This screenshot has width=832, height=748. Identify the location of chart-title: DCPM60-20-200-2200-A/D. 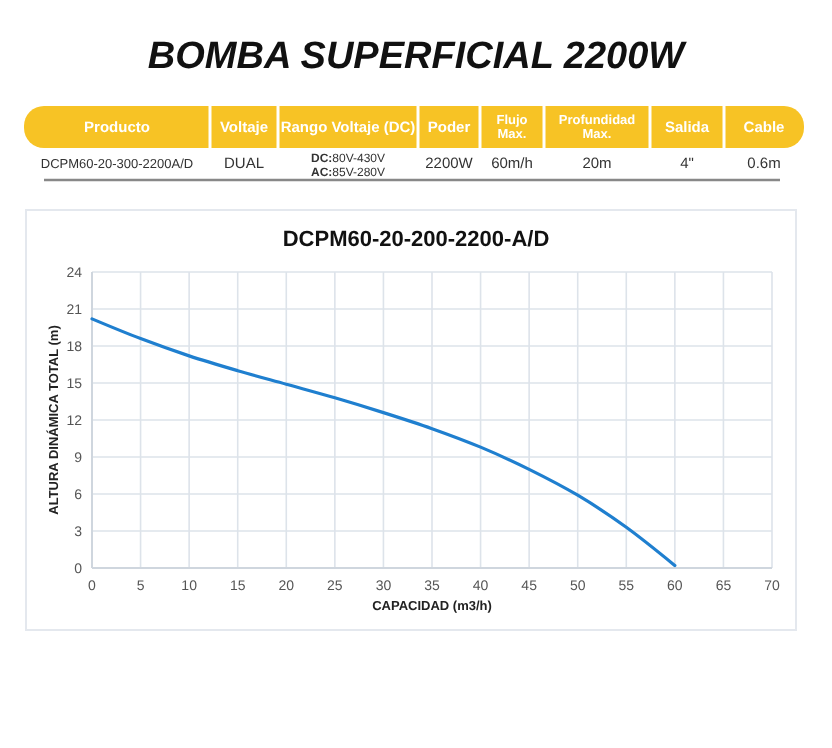
(416, 240).